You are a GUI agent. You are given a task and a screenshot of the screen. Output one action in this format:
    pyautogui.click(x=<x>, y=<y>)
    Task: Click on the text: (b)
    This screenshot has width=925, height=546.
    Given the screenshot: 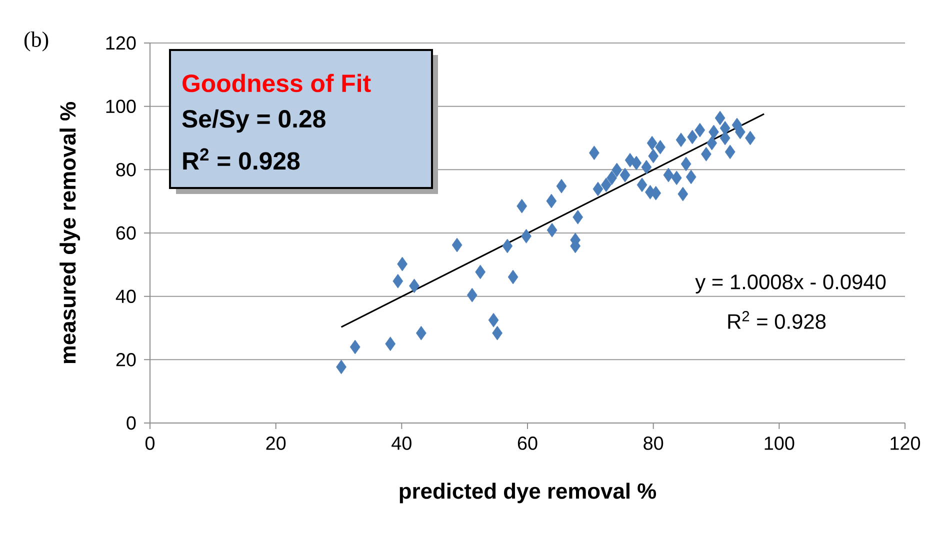 What is the action you would take?
    pyautogui.click(x=36, y=42)
    